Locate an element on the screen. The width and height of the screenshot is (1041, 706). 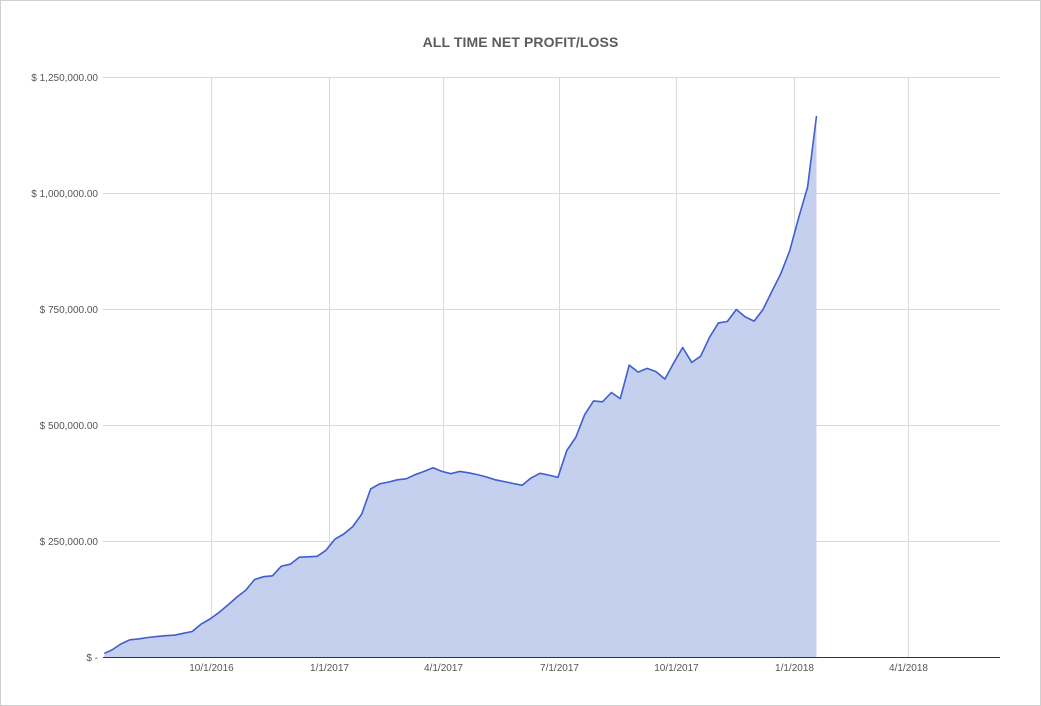
y-tick-label: $ 500,000.00 is located at coordinates (69, 426).